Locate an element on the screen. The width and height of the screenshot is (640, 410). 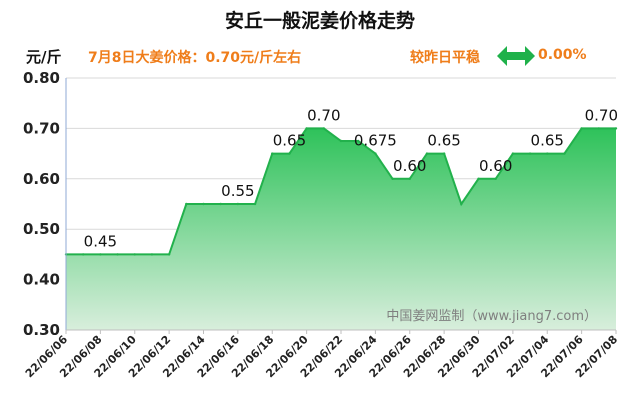
y-axis-unit: 元/斤 is located at coordinates (44, 57).